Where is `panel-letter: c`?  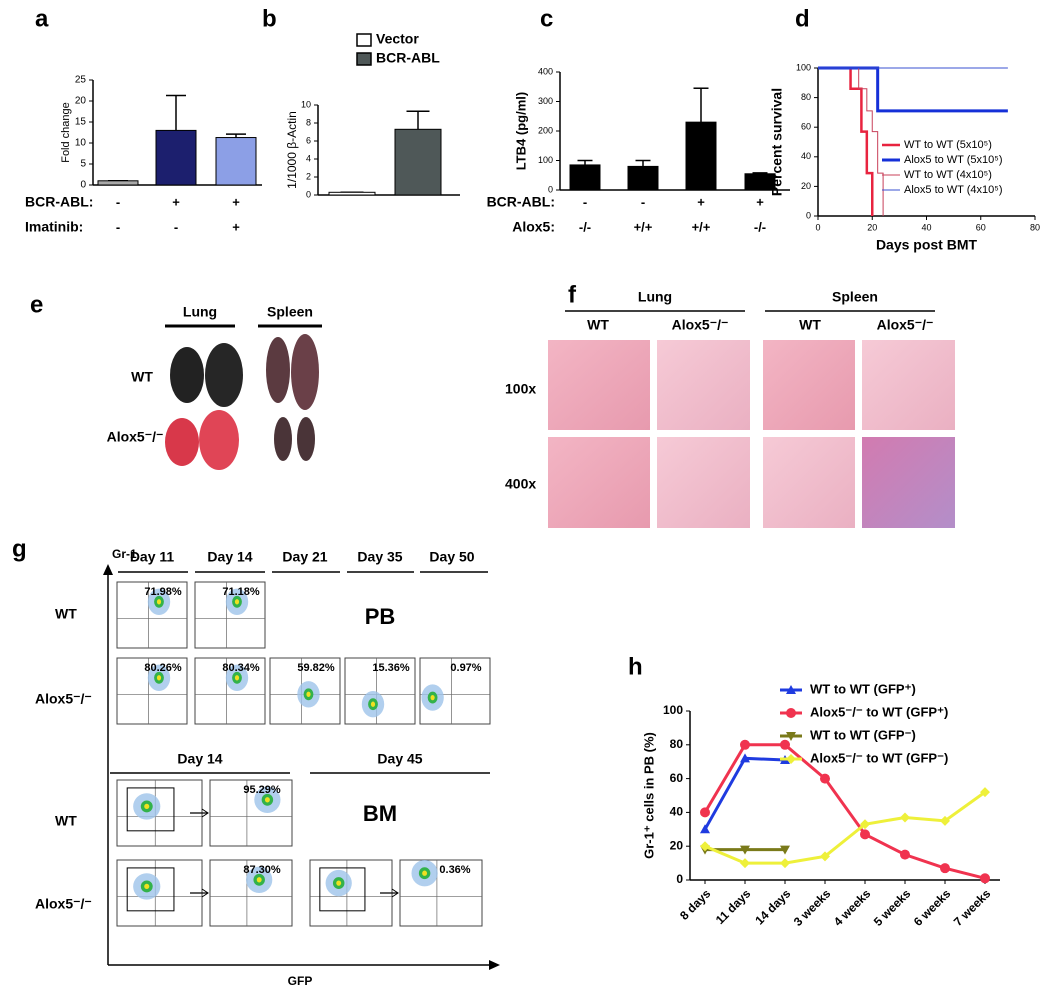 panel-letter: c is located at coordinates (546, 18).